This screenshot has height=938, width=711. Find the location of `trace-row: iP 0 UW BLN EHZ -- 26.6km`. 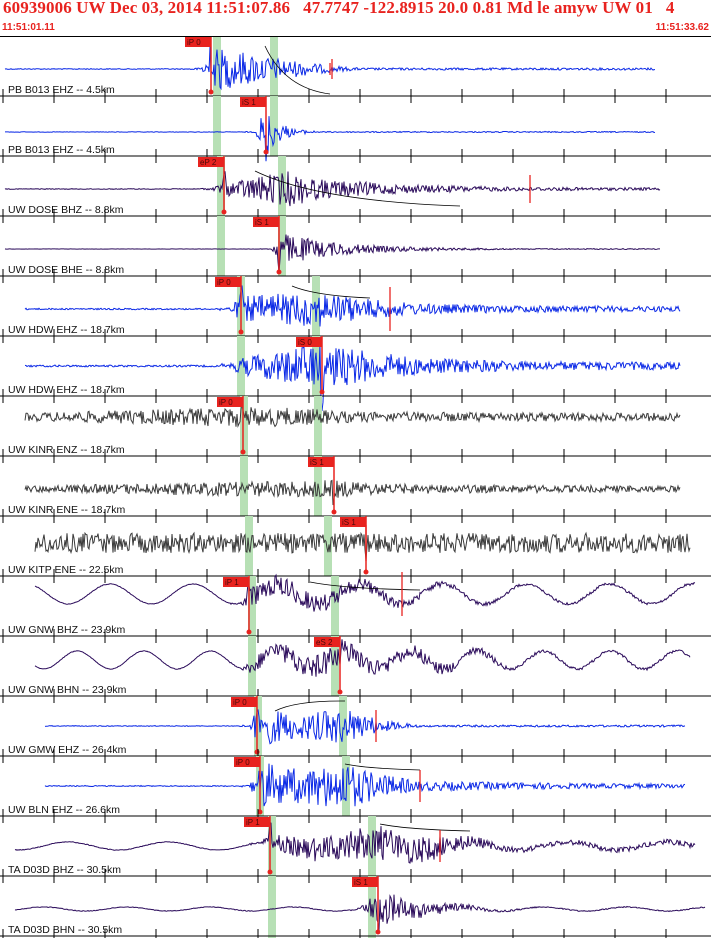

trace-row: iP 0 UW BLN EHZ -- 26.6km is located at coordinates (355, 789).